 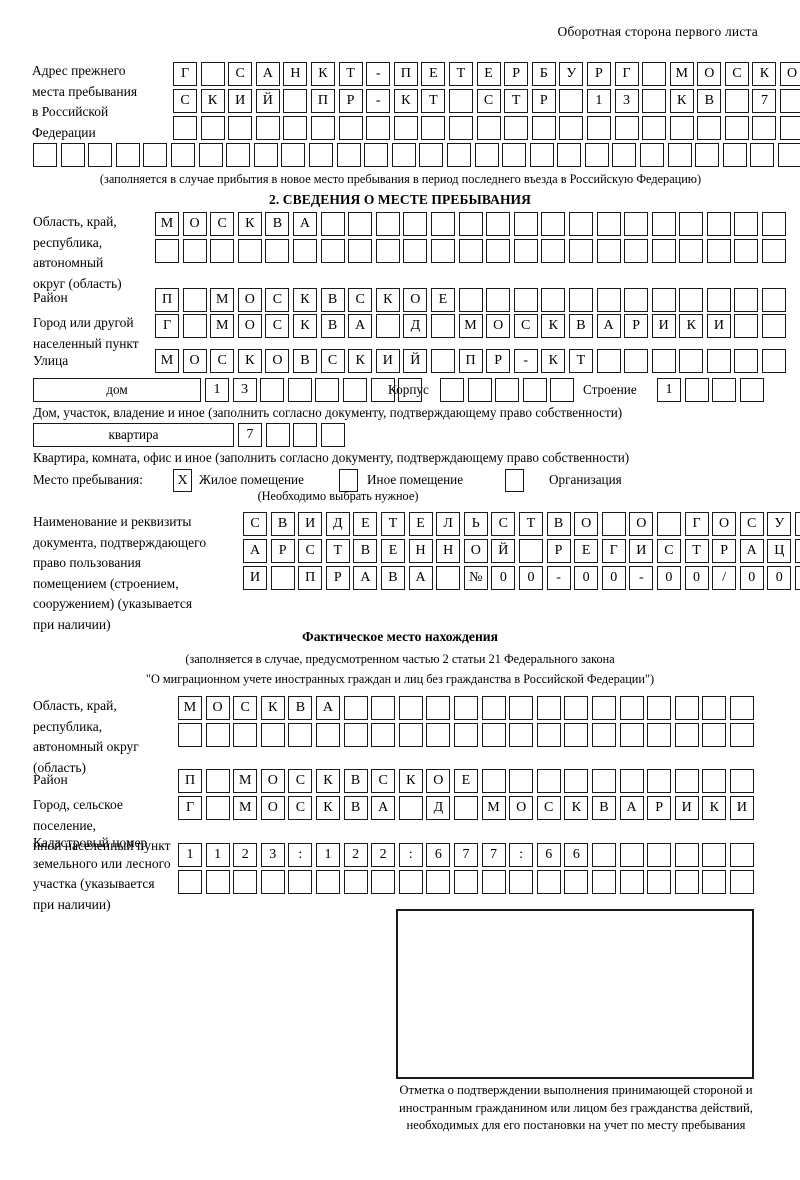 What do you see at coordinates (190, 808) in the screenshot?
I see `char-cell: Г` at bounding box center [190, 808].